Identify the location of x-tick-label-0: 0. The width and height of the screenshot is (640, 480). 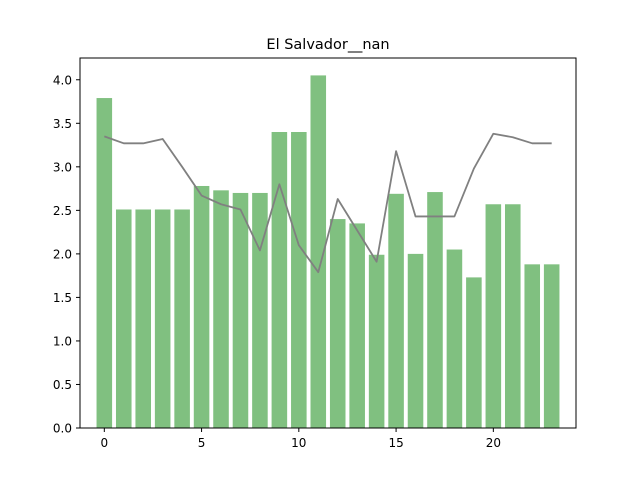
(104, 443).